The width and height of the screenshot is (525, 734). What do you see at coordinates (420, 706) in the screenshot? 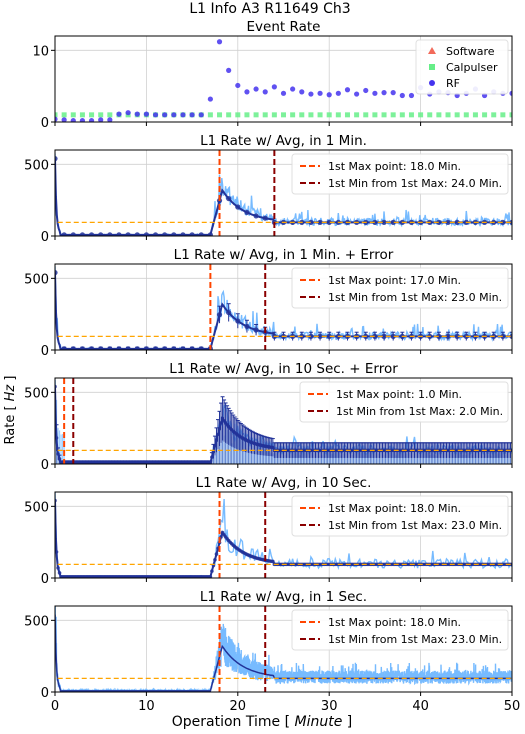
I see `x-tick-label: 40` at bounding box center [420, 706].